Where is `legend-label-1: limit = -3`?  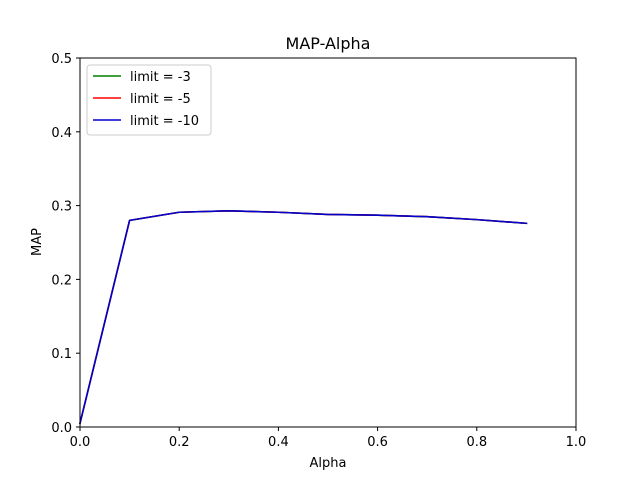 legend-label-1: limit = -3 is located at coordinates (160, 77).